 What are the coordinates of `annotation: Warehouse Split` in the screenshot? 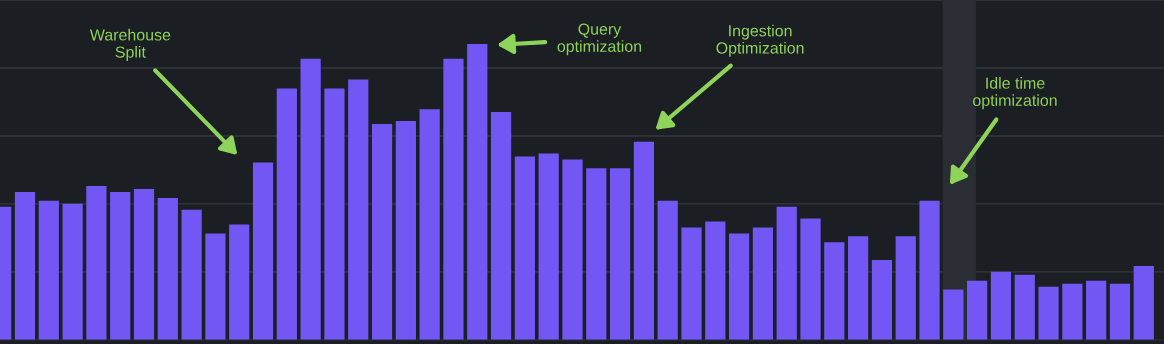 It's located at (130, 44).